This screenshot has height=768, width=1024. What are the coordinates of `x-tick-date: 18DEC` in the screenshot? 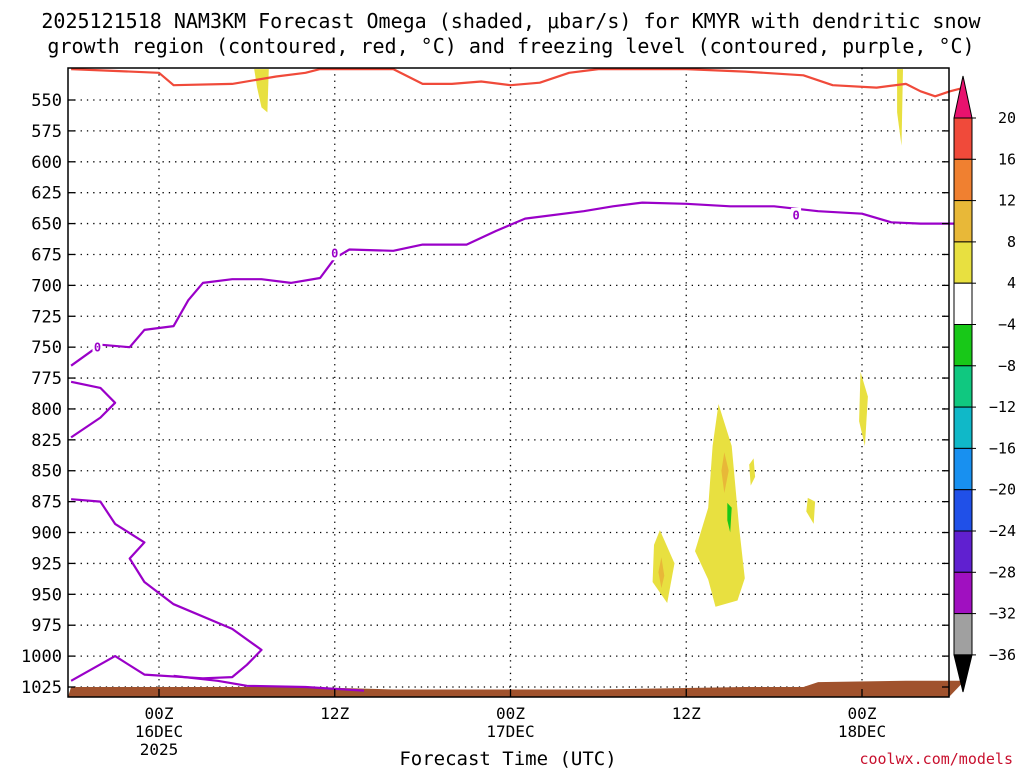 It's located at (862, 731).